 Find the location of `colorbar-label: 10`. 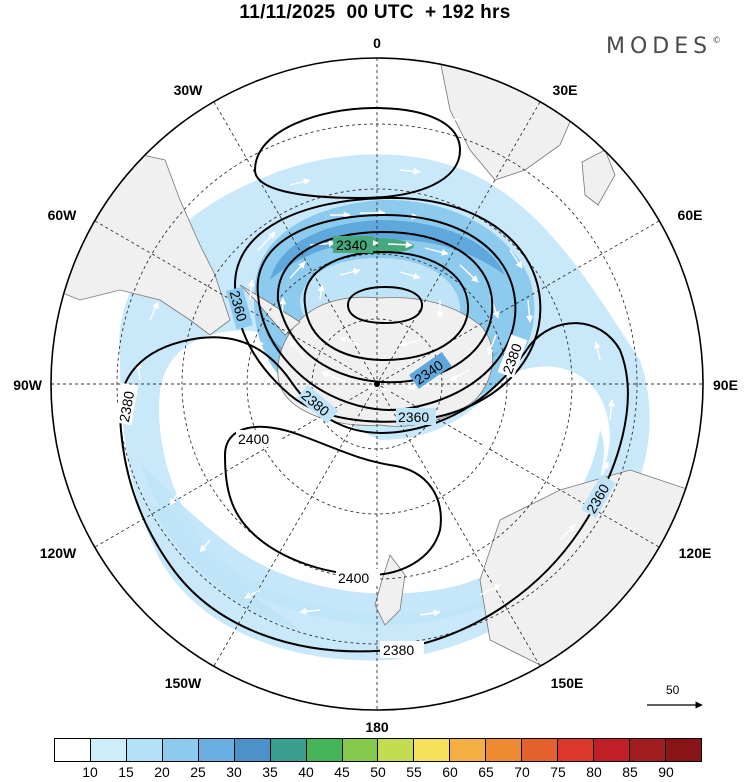

colorbar-label: 10 is located at coordinates (90, 772).